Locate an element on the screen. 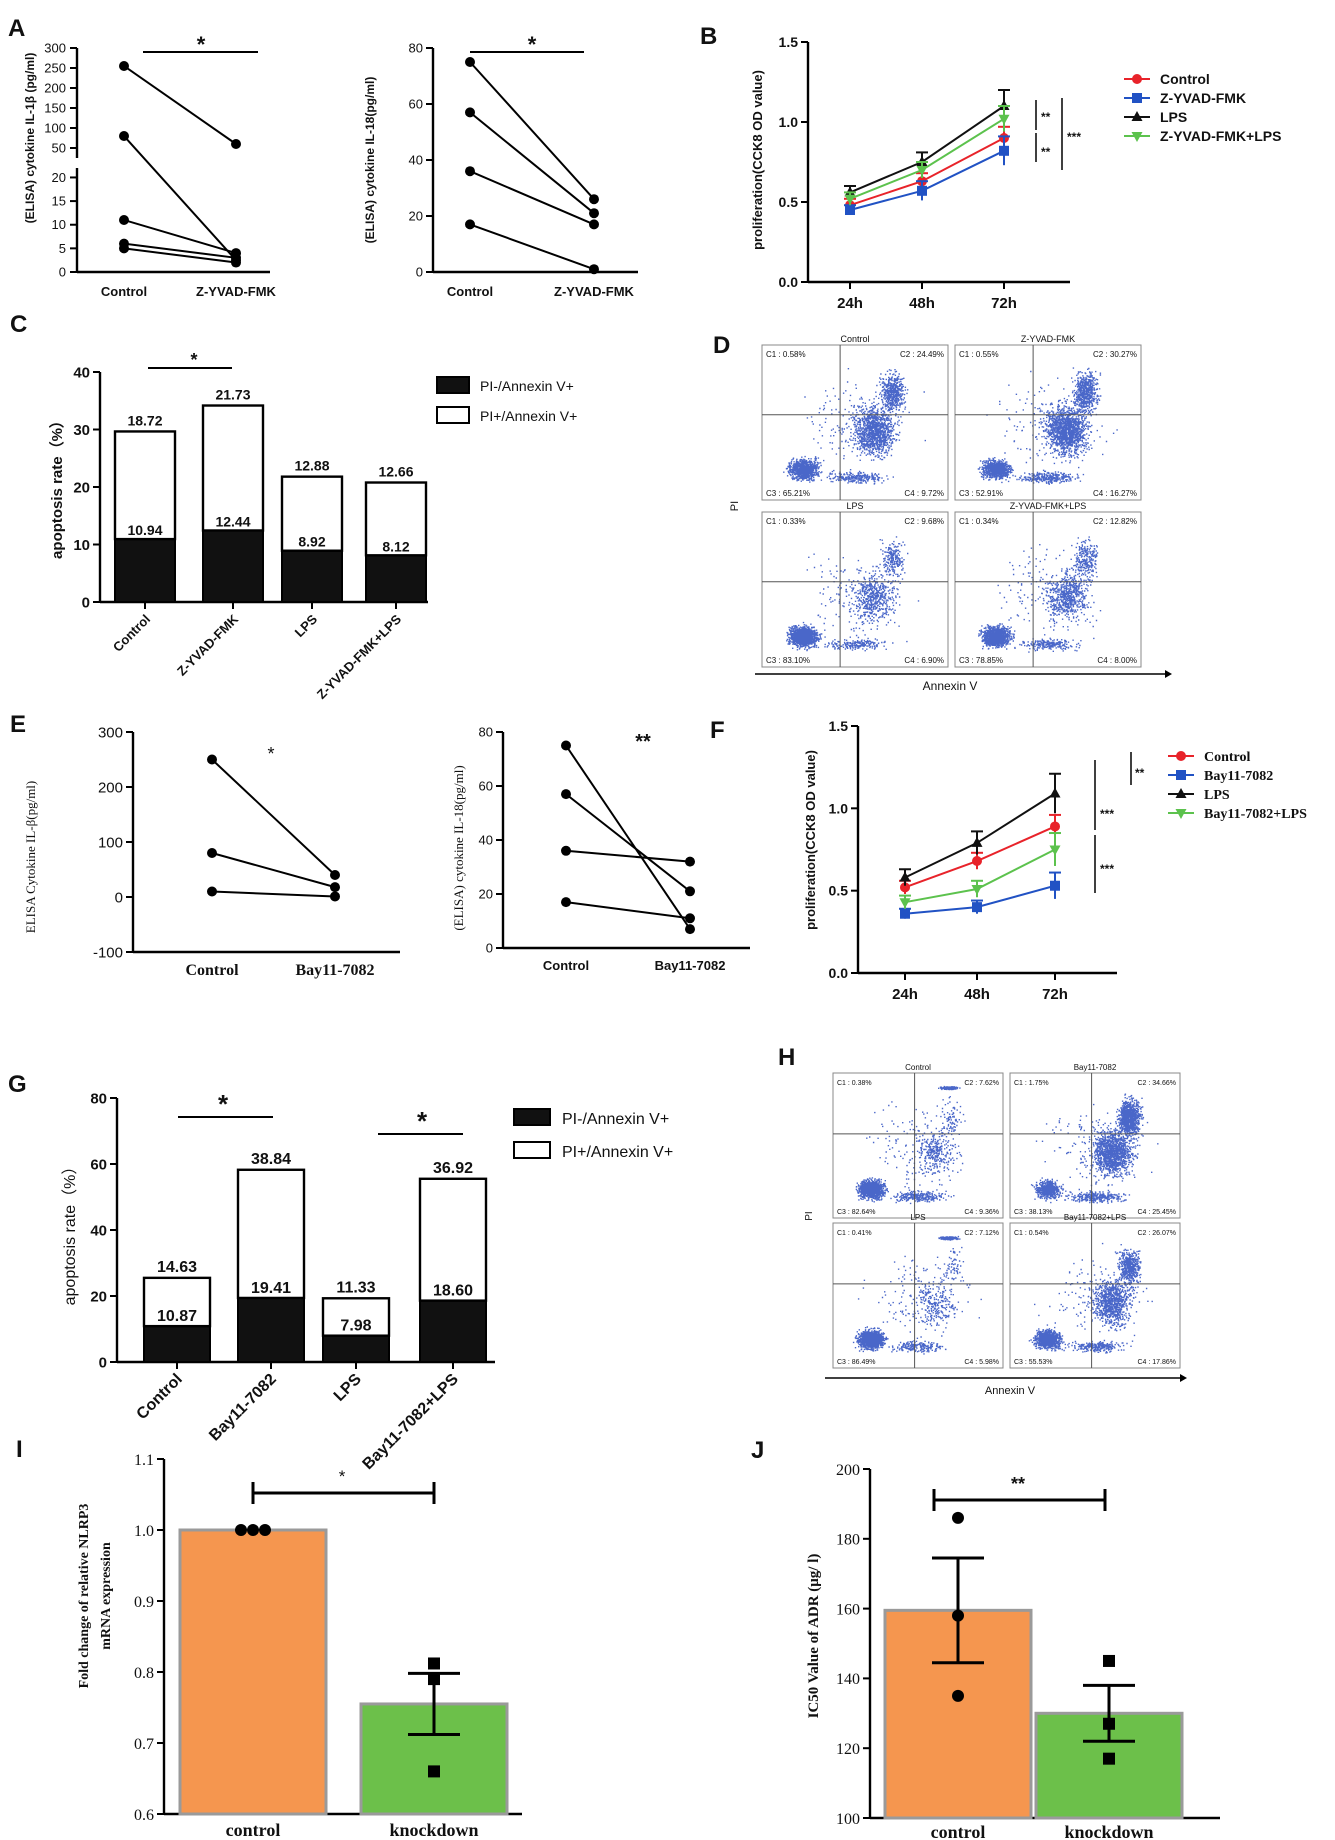  g-legend-label-1: PI+/Annexin V+ is located at coordinates (617, 1152).